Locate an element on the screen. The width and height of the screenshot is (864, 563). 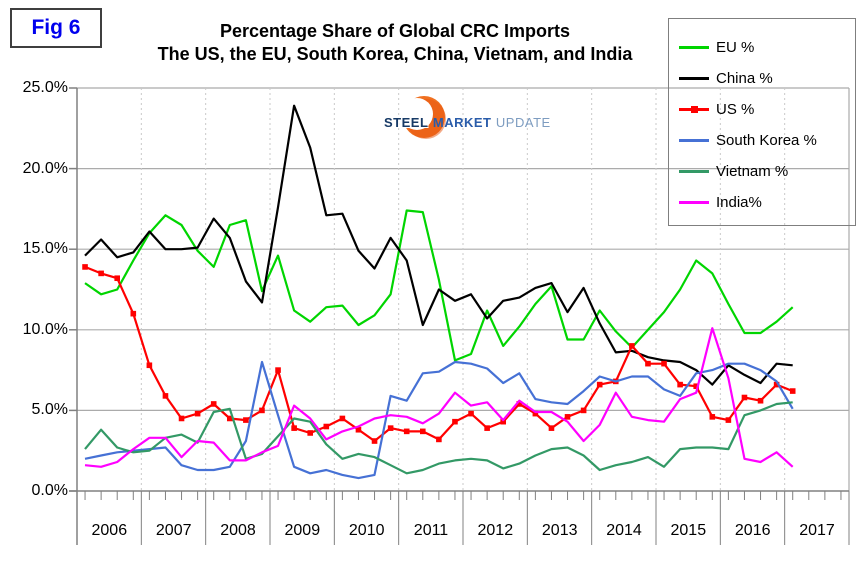
x-axis-label: 2010 is located at coordinates (366, 530).